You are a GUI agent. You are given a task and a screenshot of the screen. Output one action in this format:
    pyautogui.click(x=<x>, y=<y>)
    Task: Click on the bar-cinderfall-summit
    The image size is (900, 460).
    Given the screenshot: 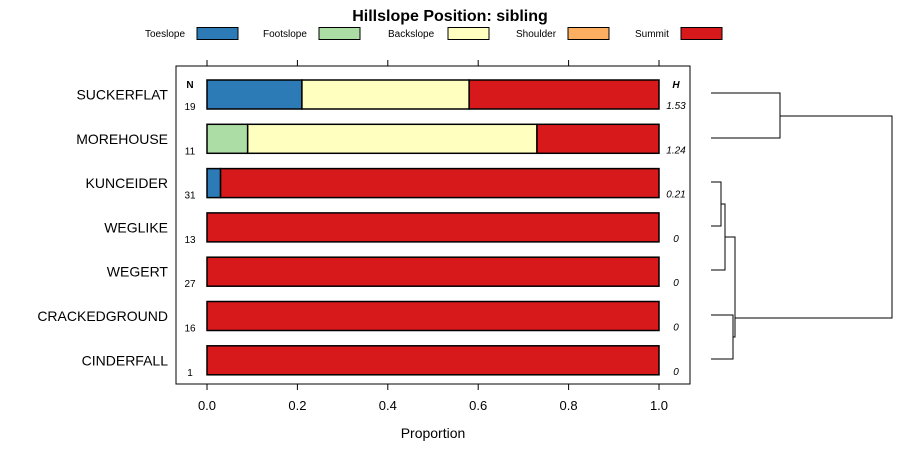 What is the action you would take?
    pyautogui.click(x=433, y=360)
    